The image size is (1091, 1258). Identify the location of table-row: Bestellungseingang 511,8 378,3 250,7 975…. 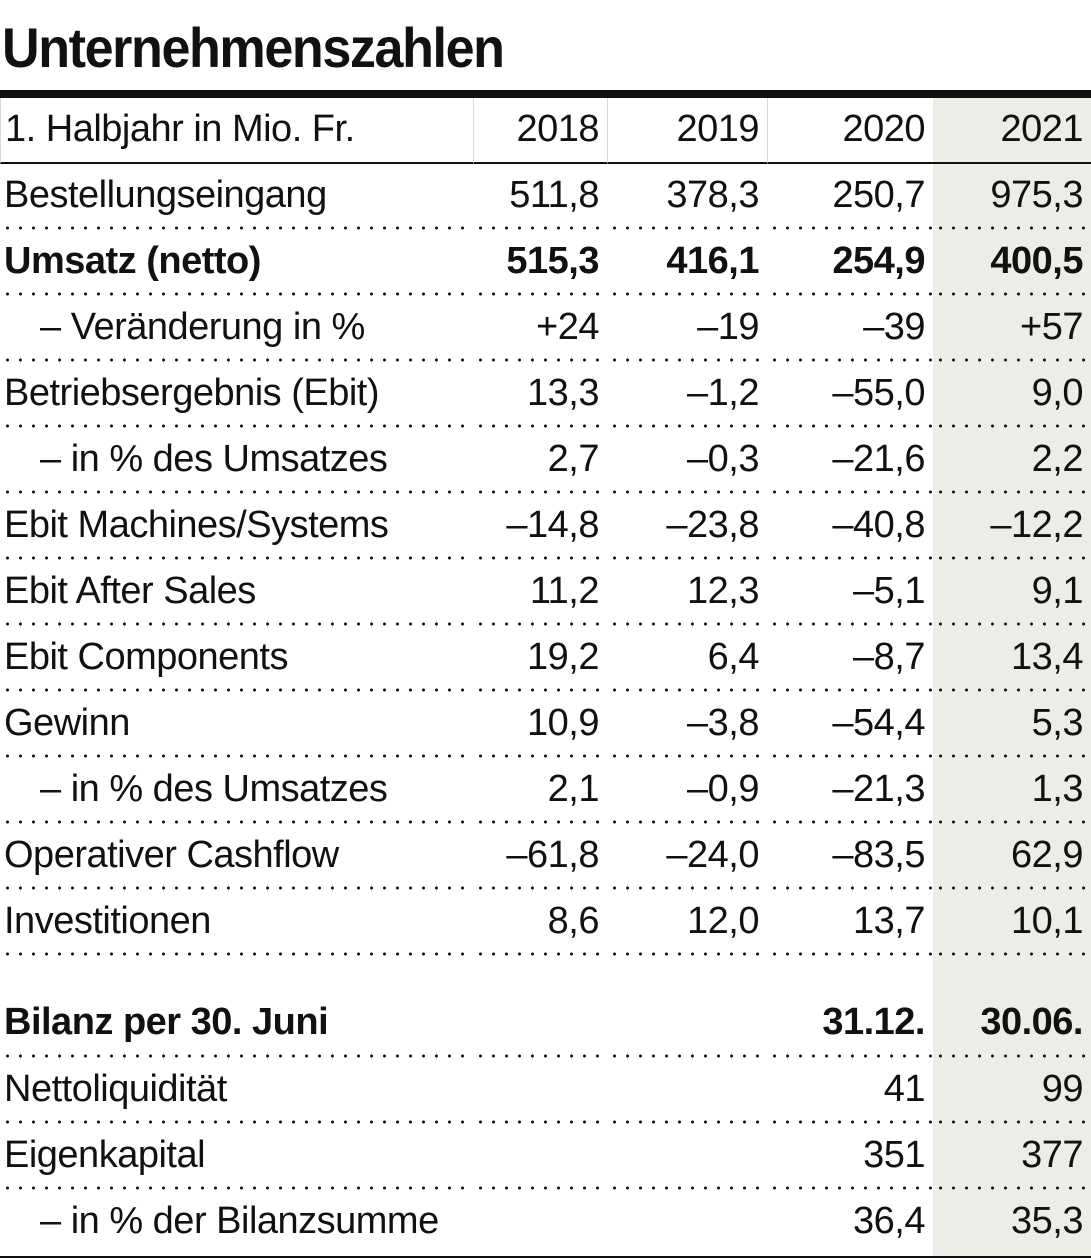
(545, 197).